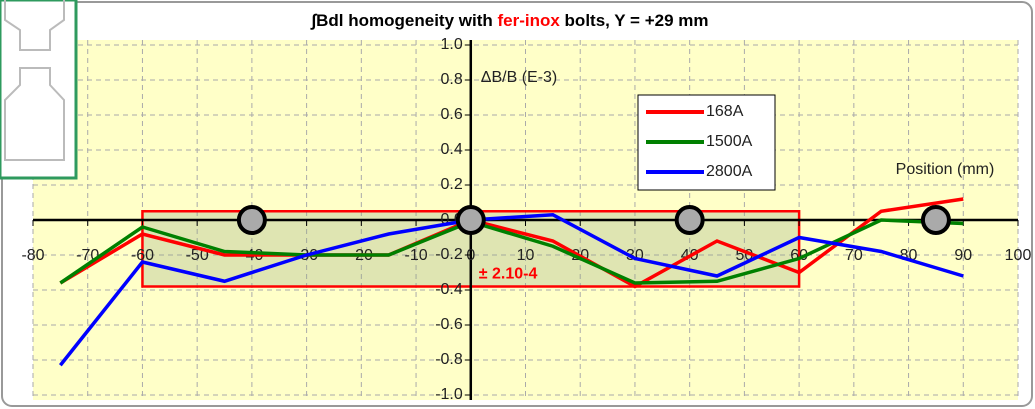 Image resolution: width=1035 pixels, height=409 pixels. What do you see at coordinates (1018, 255) in the screenshot?
I see `x-tick-label: 100` at bounding box center [1018, 255].